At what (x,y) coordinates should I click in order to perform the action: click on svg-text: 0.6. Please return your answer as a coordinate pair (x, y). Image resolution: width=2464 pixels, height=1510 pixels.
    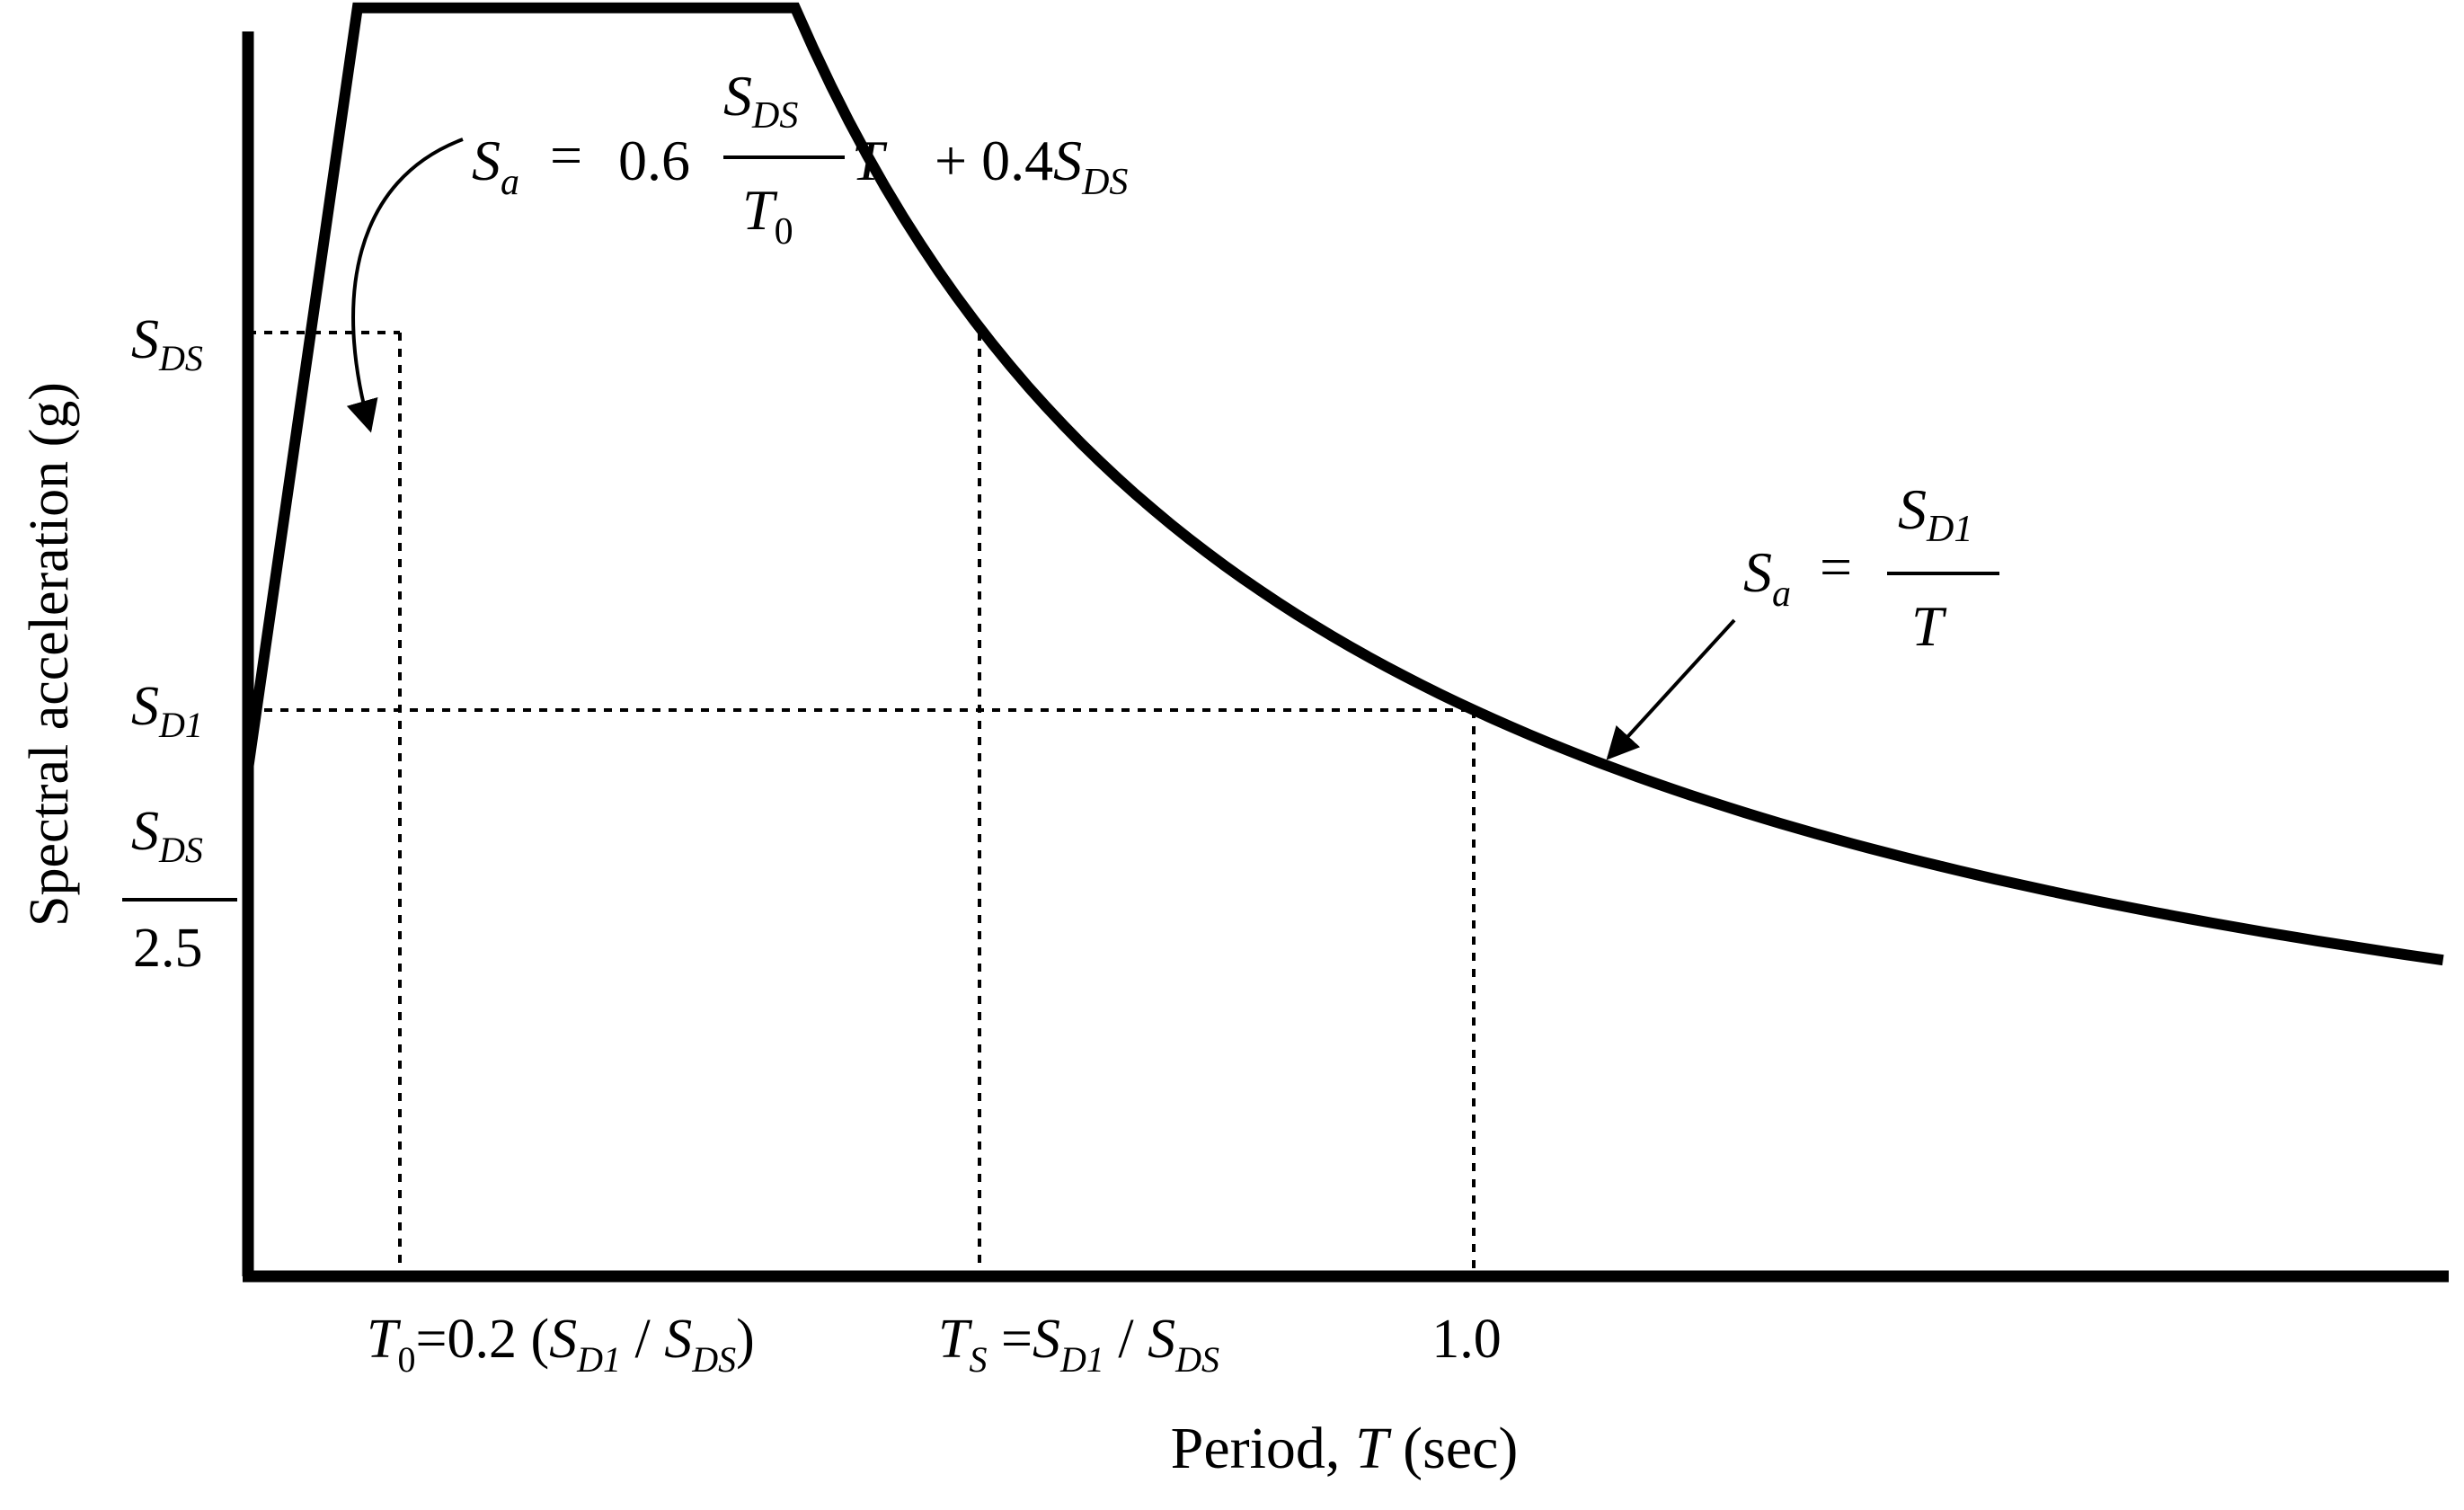
    Looking at the image, I should click on (654, 160).